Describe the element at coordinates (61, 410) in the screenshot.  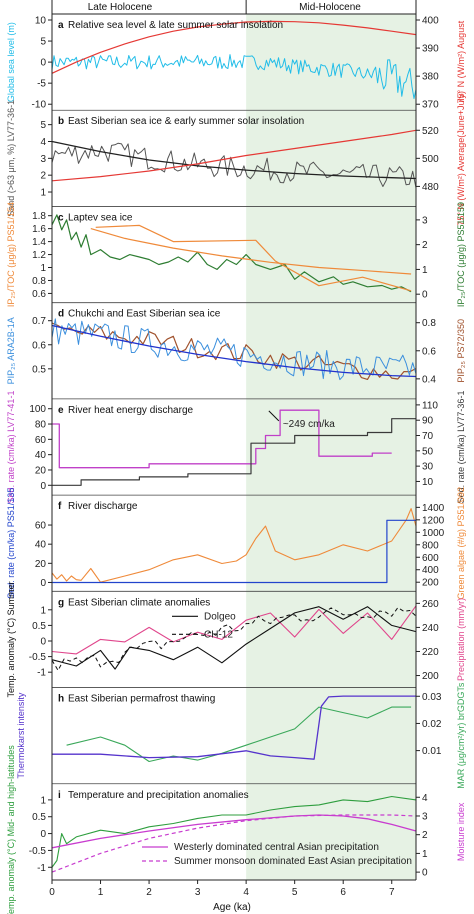
I see `panel-letter: e` at that location.